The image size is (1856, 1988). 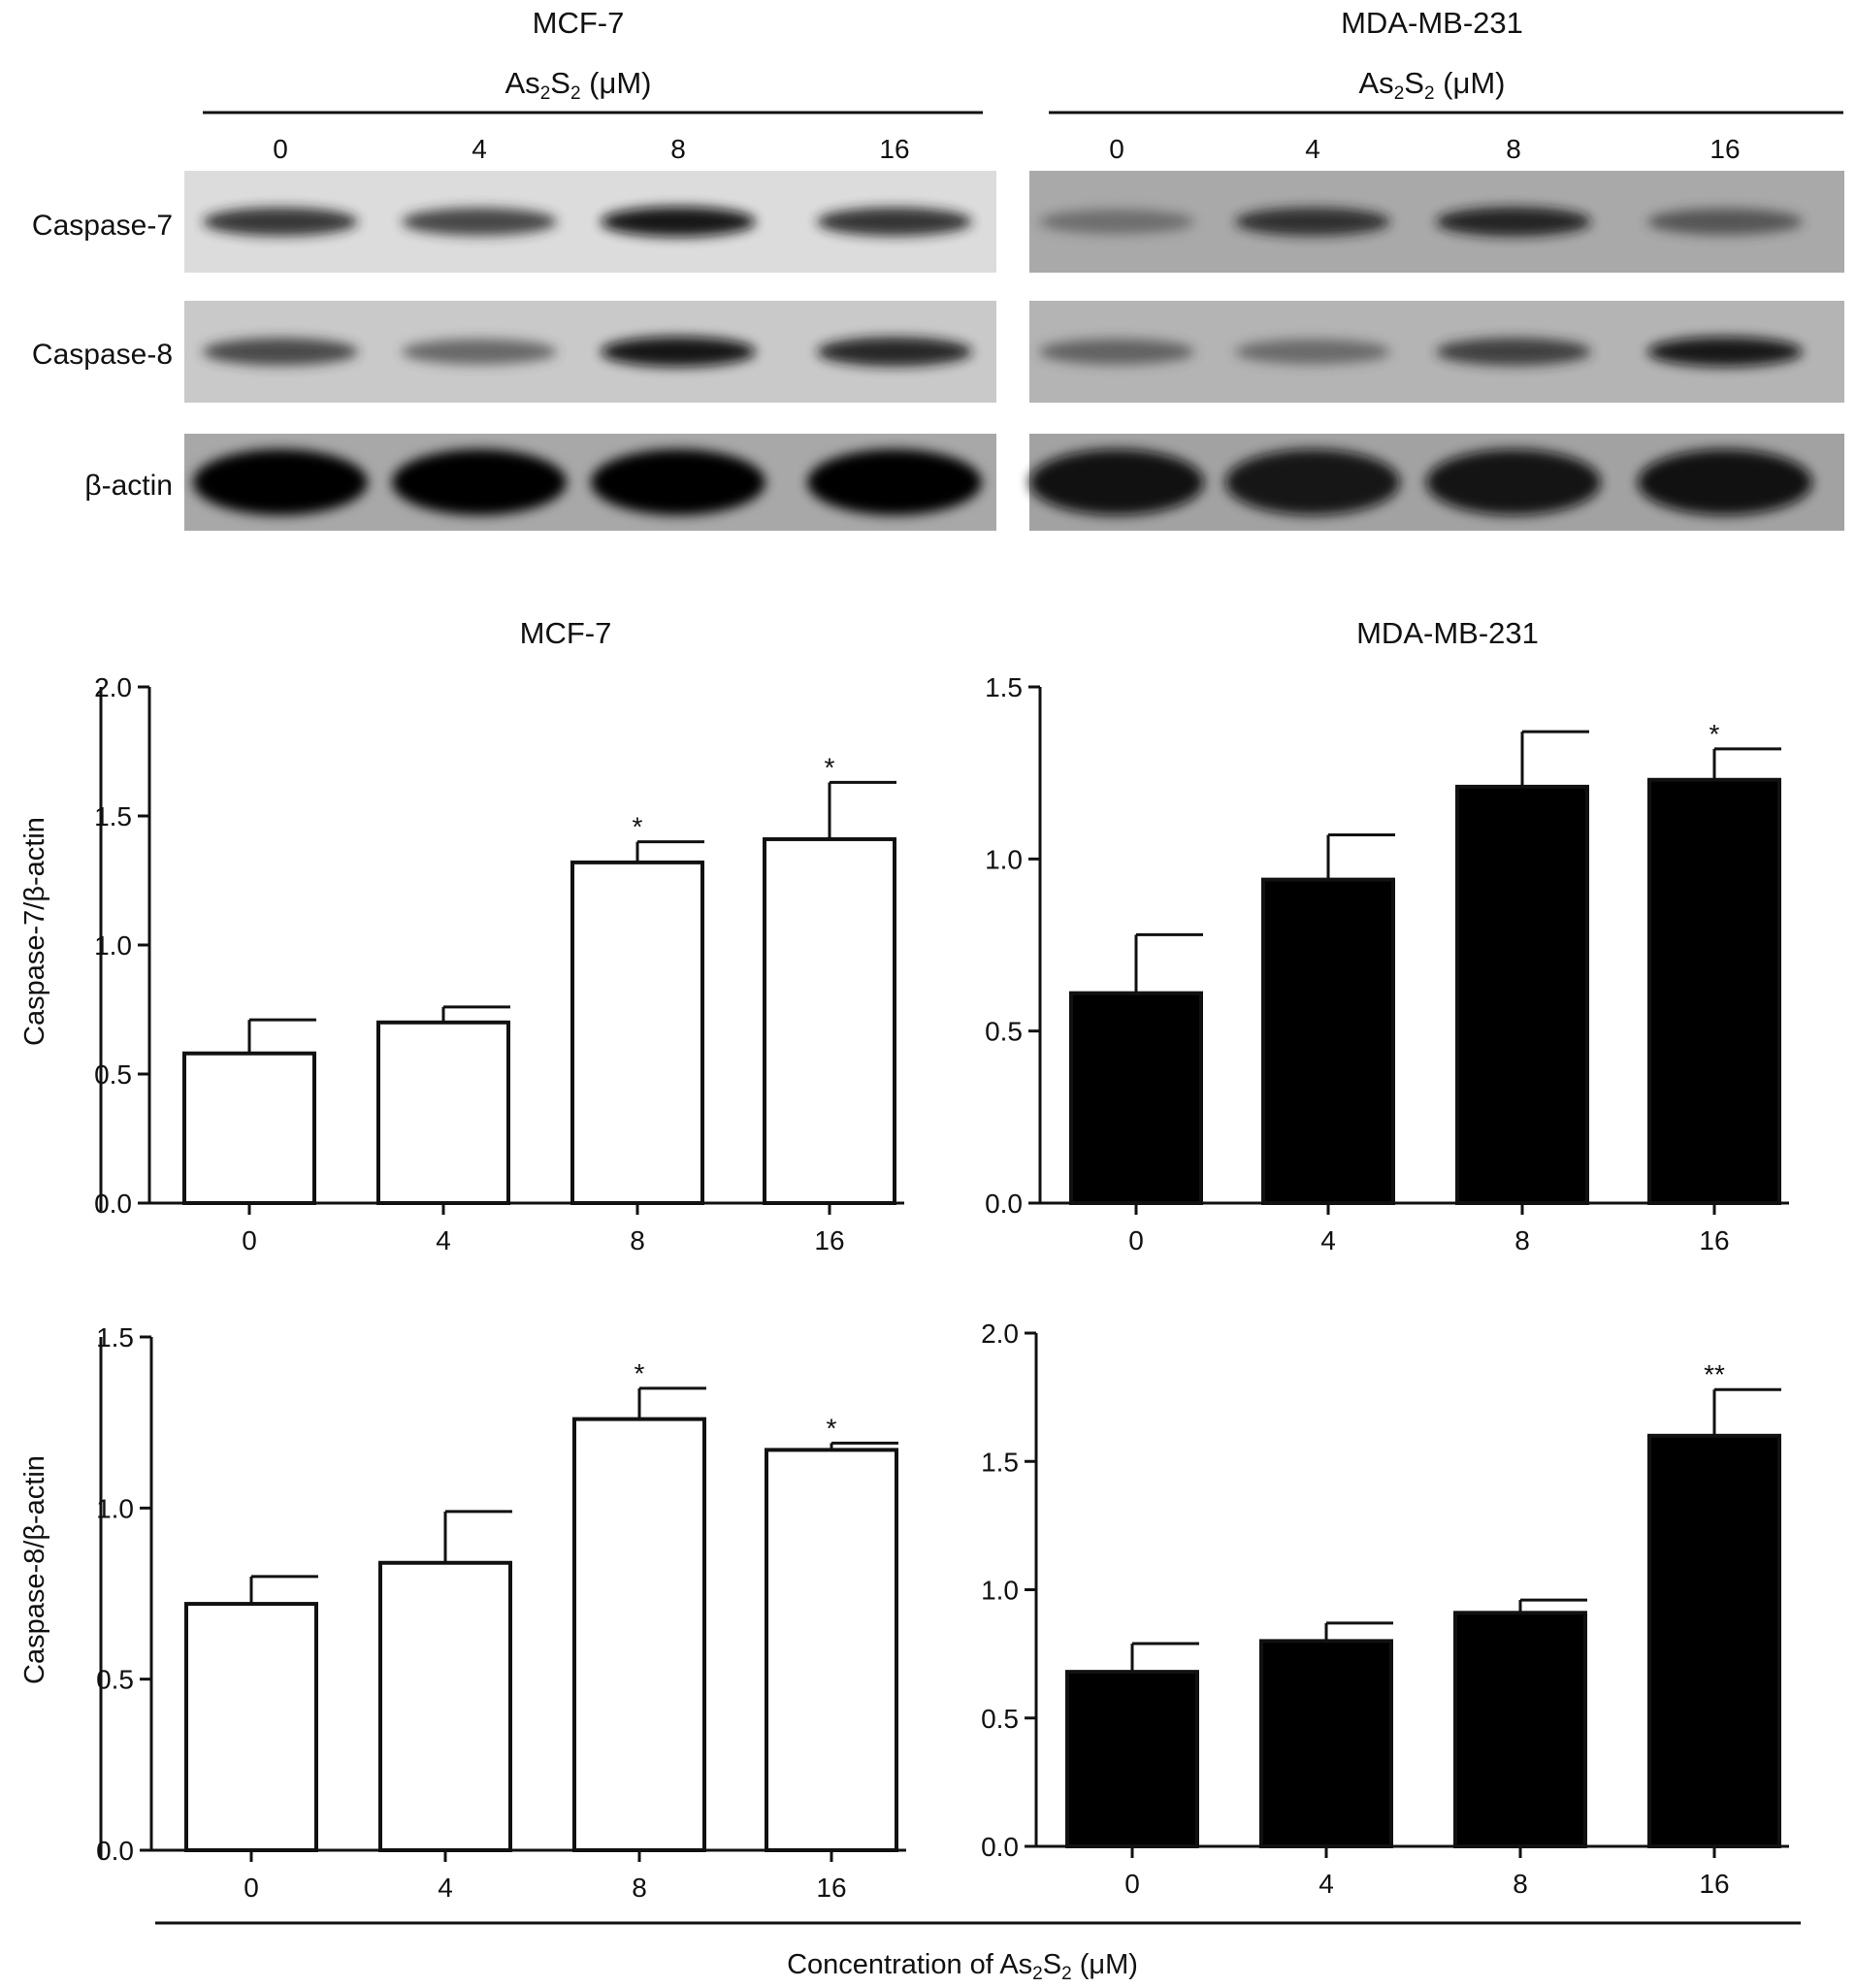 I want to click on bar-chart-caspase7-mdamb231: 0.0 0.5 1.0 1.5 0 4 8 16 *, so click(x=1387, y=964).